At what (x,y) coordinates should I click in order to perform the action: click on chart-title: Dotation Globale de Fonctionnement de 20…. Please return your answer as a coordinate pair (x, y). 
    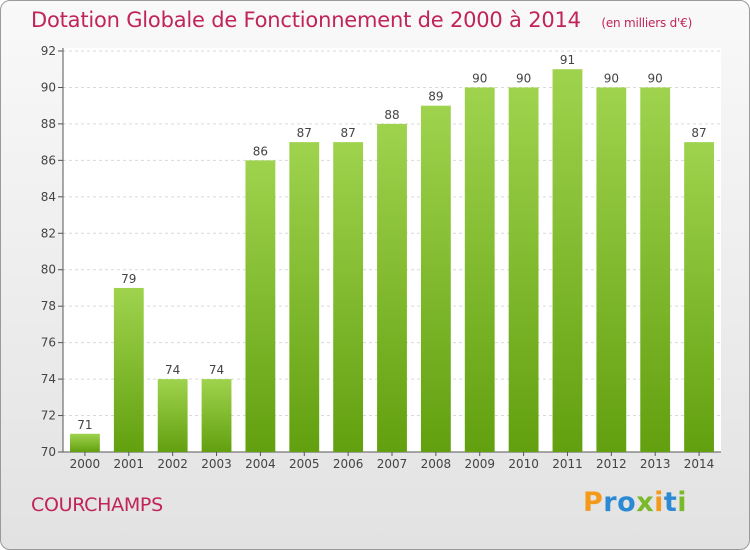
    Looking at the image, I should click on (361, 20).